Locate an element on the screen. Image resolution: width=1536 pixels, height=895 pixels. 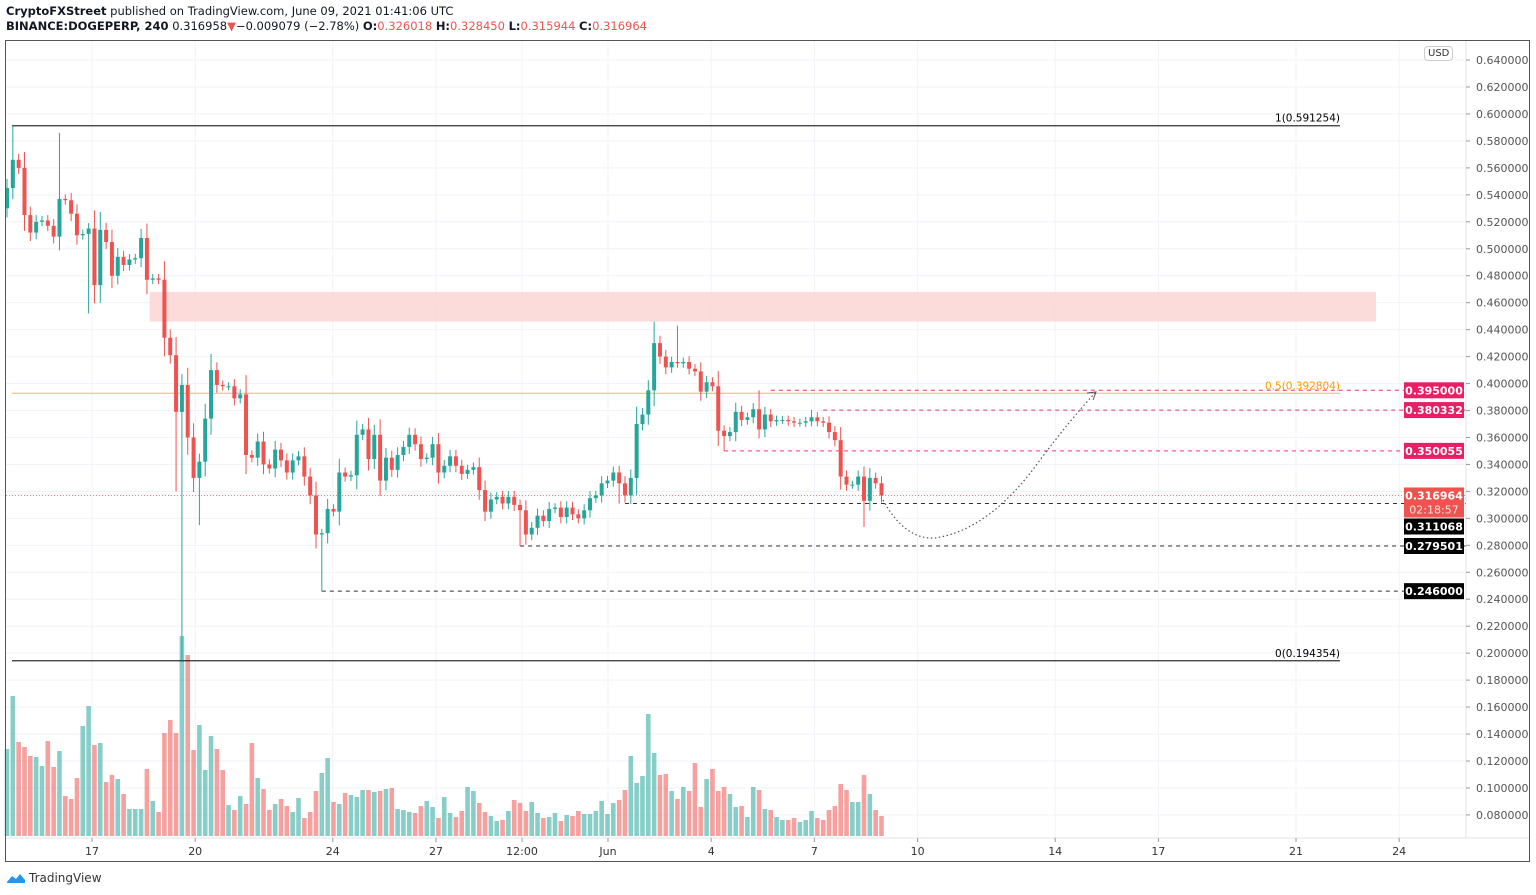
price-tag-label: 0.311068 is located at coordinates (1434, 526).